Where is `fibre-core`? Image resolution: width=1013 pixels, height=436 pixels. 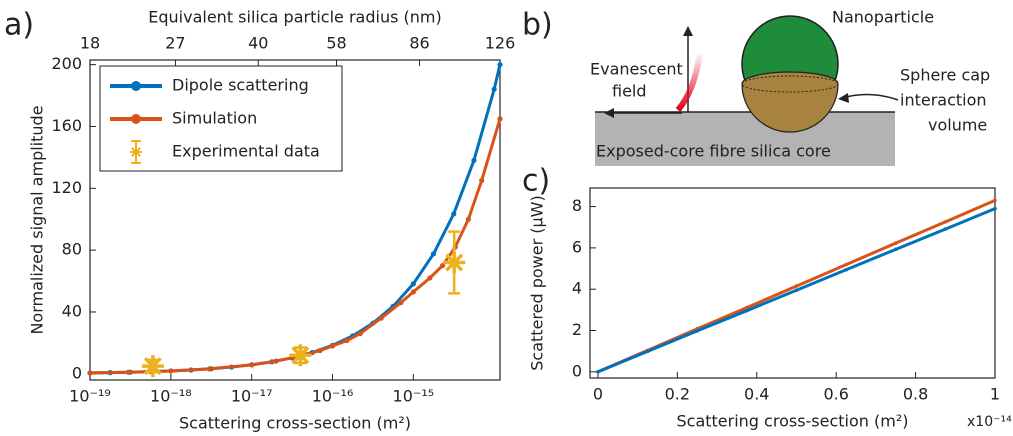 fibre-core is located at coordinates (745, 139).